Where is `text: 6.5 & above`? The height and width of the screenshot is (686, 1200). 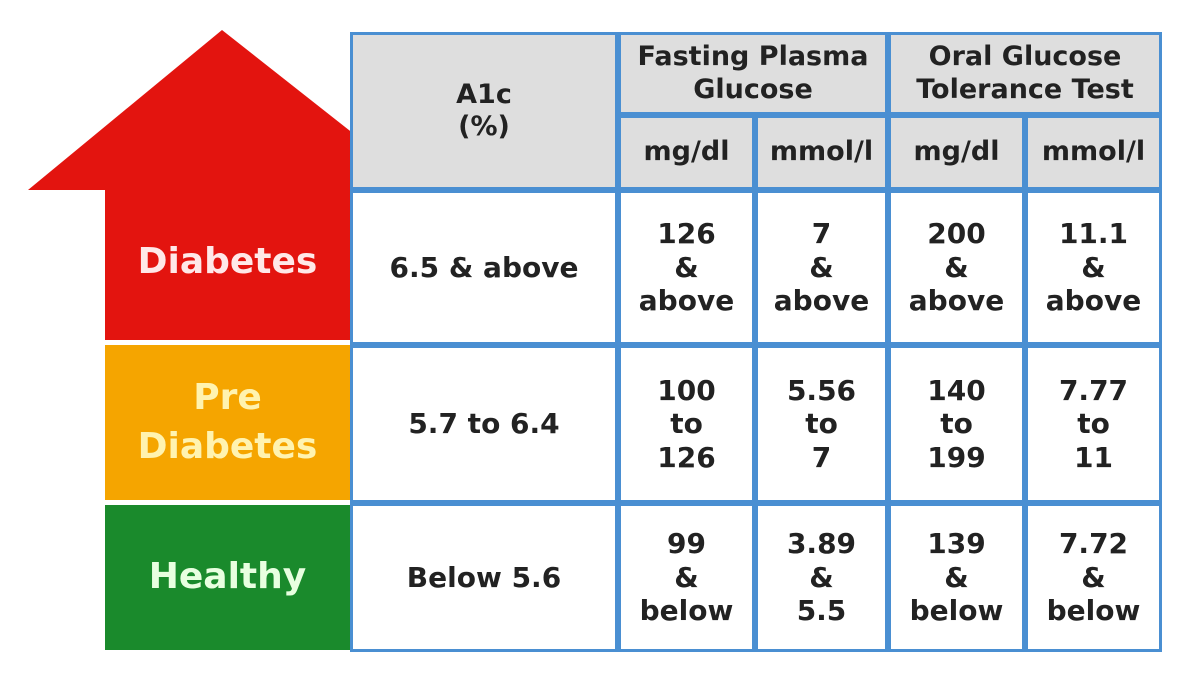 text: 6.5 & above is located at coordinates (484, 267).